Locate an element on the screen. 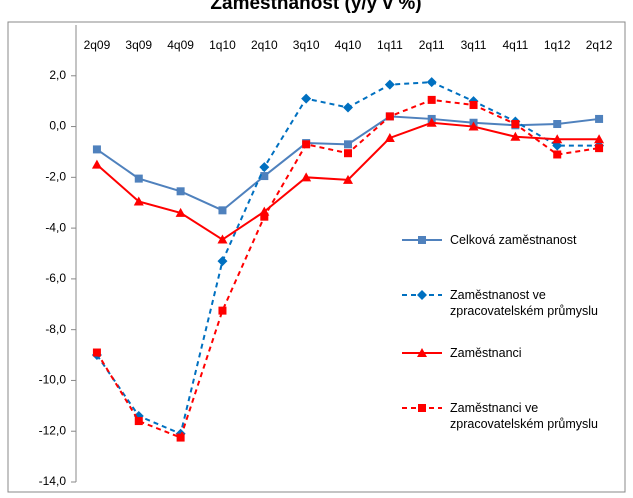 The height and width of the screenshot is (498, 633). x-tick-label: 4q10 is located at coordinates (348, 45).